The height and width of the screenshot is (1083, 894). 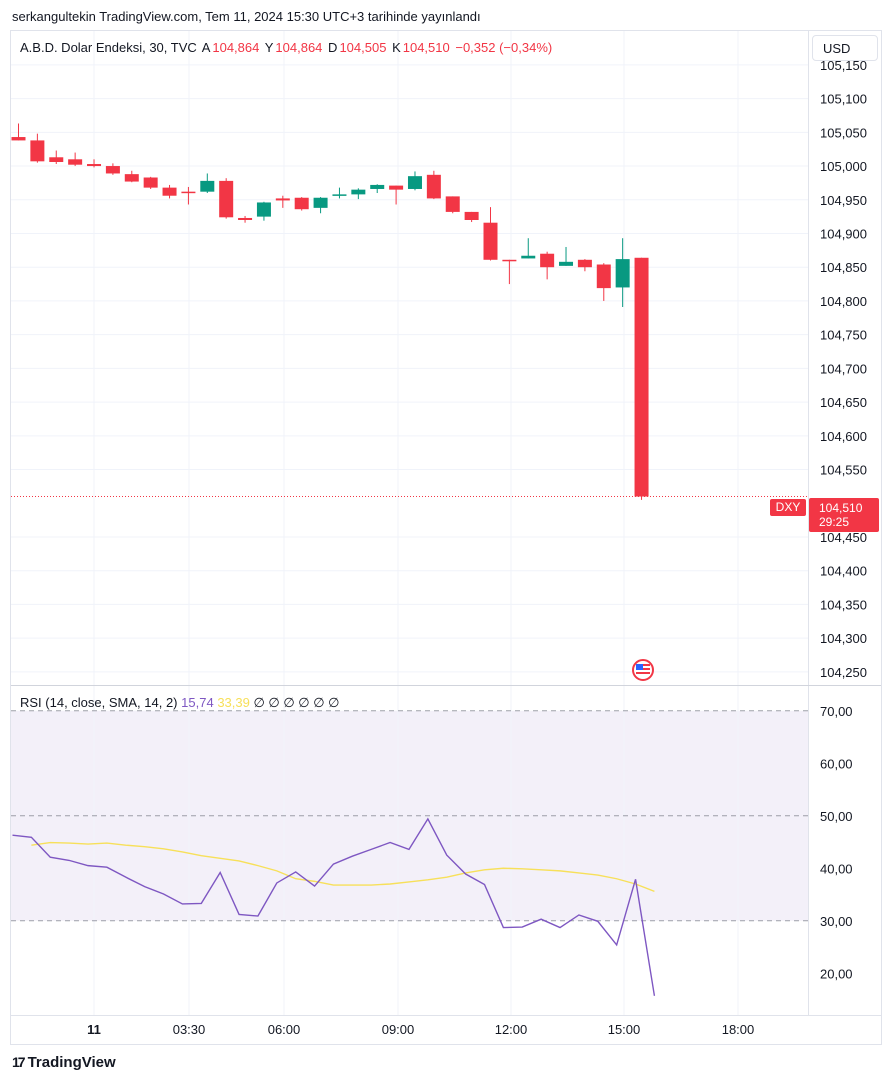 What do you see at coordinates (843, 470) in the screenshot?
I see `price-tick-label: 104,550` at bounding box center [843, 470].